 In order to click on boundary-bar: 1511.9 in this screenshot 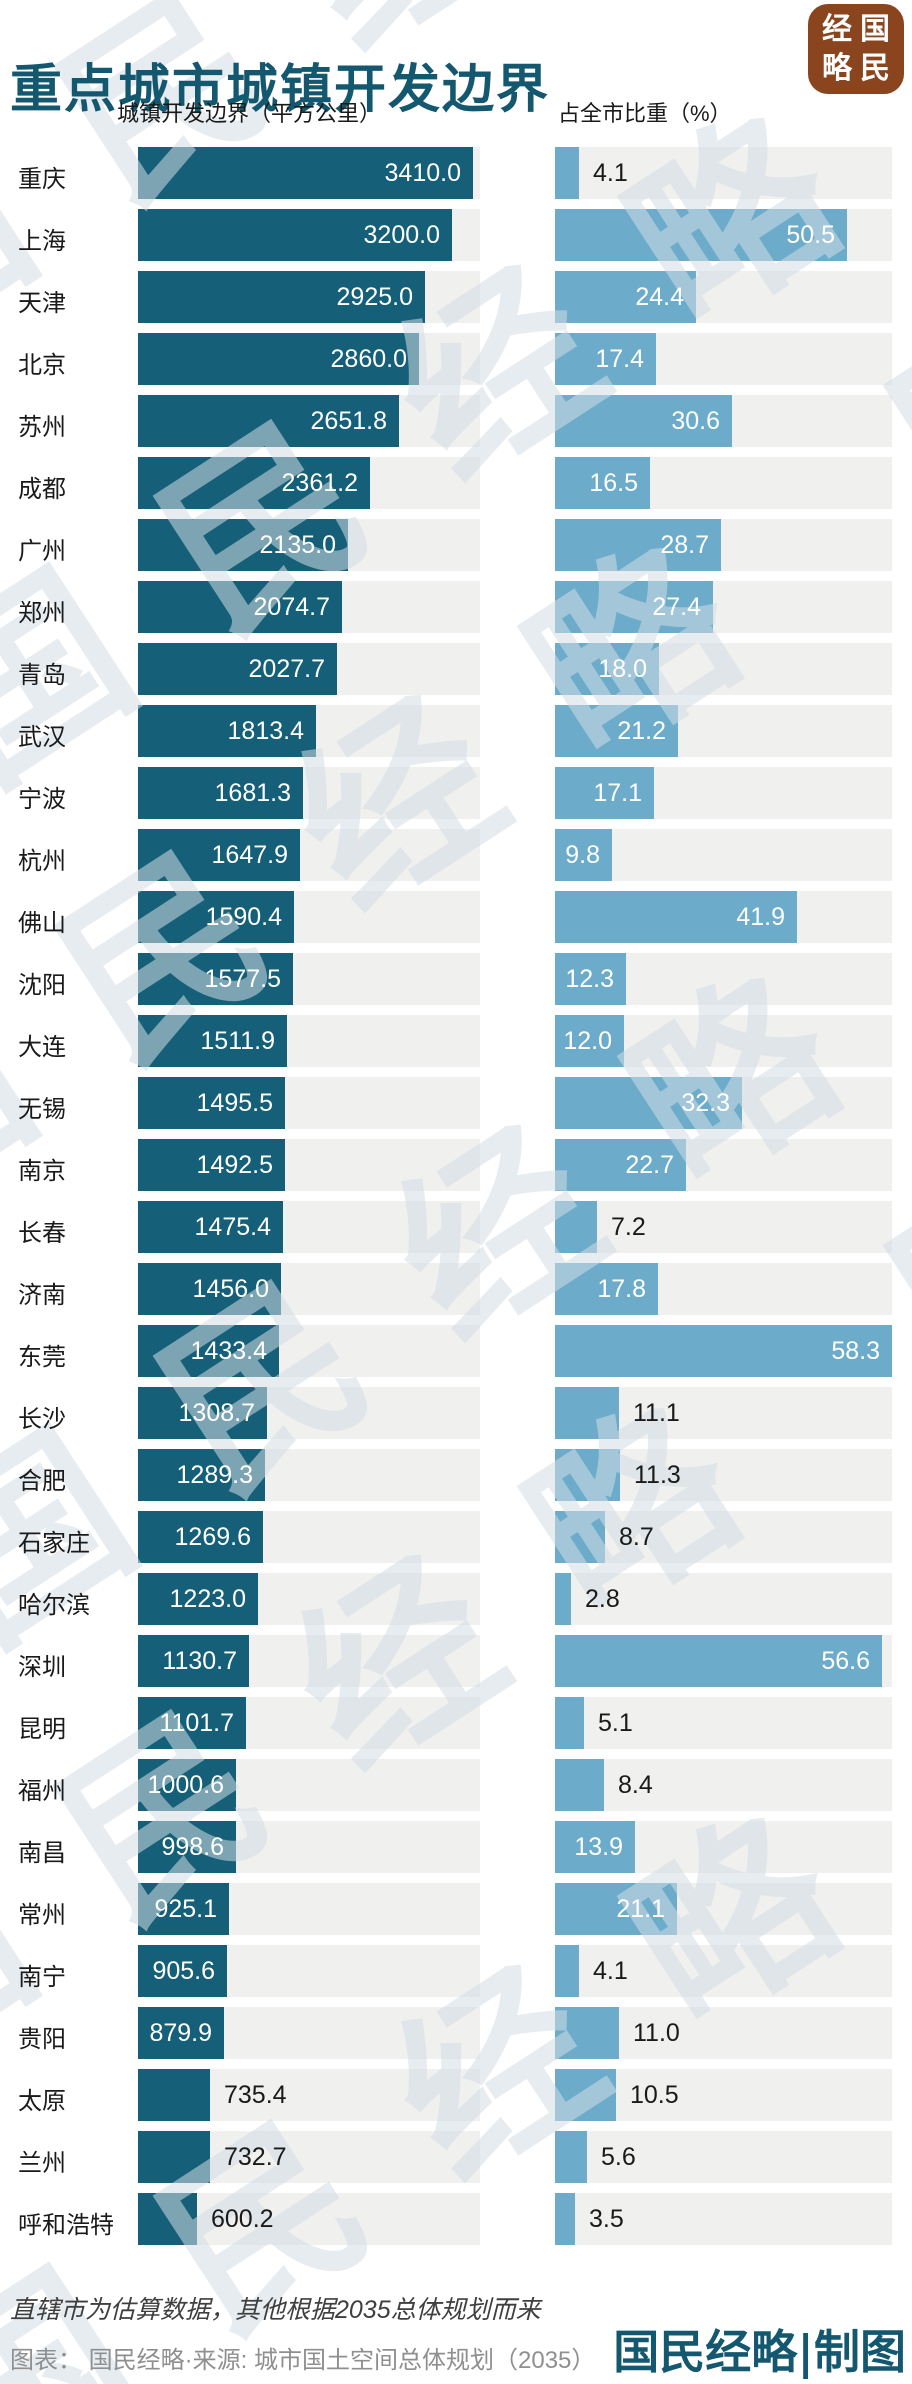, I will do `click(212, 1041)`.